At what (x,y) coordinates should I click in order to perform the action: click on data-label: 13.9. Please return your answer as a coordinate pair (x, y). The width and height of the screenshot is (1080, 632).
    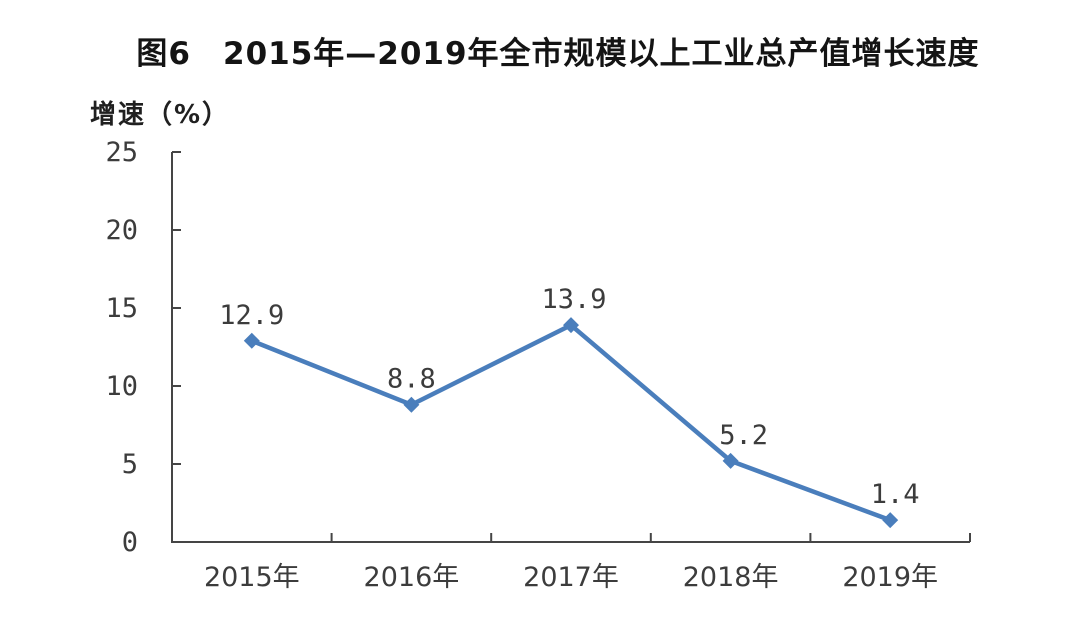
    Looking at the image, I should click on (573, 299).